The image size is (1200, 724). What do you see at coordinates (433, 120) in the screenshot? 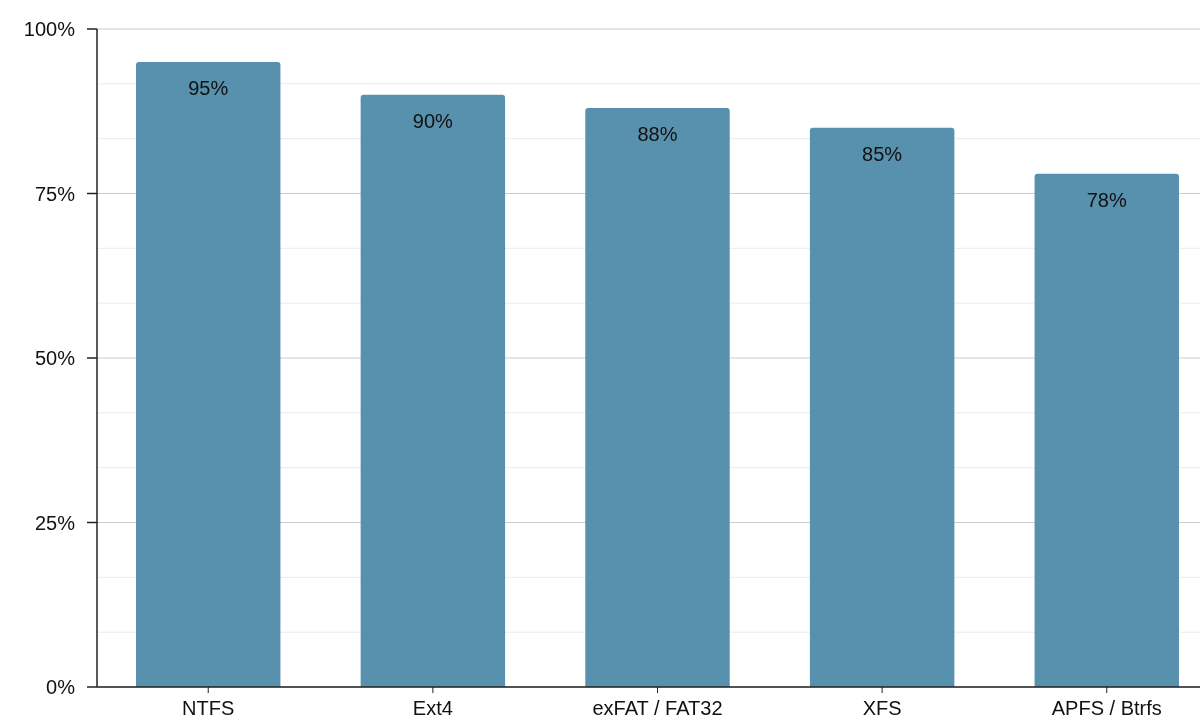
I see `data-label: 90%` at bounding box center [433, 120].